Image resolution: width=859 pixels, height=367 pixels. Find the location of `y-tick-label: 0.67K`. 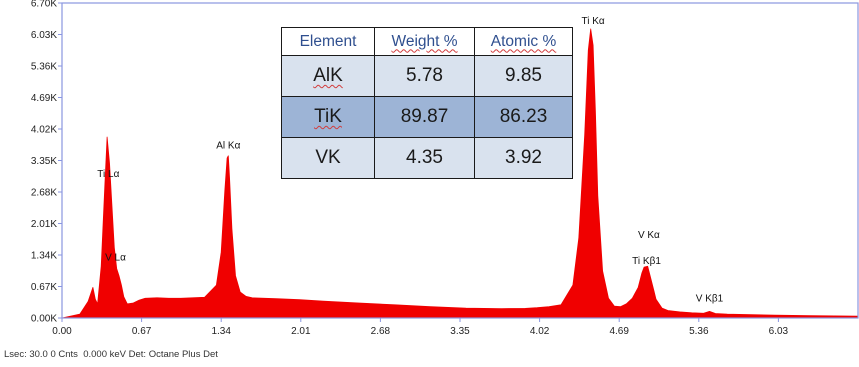

y-tick-label: 0.67K is located at coordinates (44, 287).